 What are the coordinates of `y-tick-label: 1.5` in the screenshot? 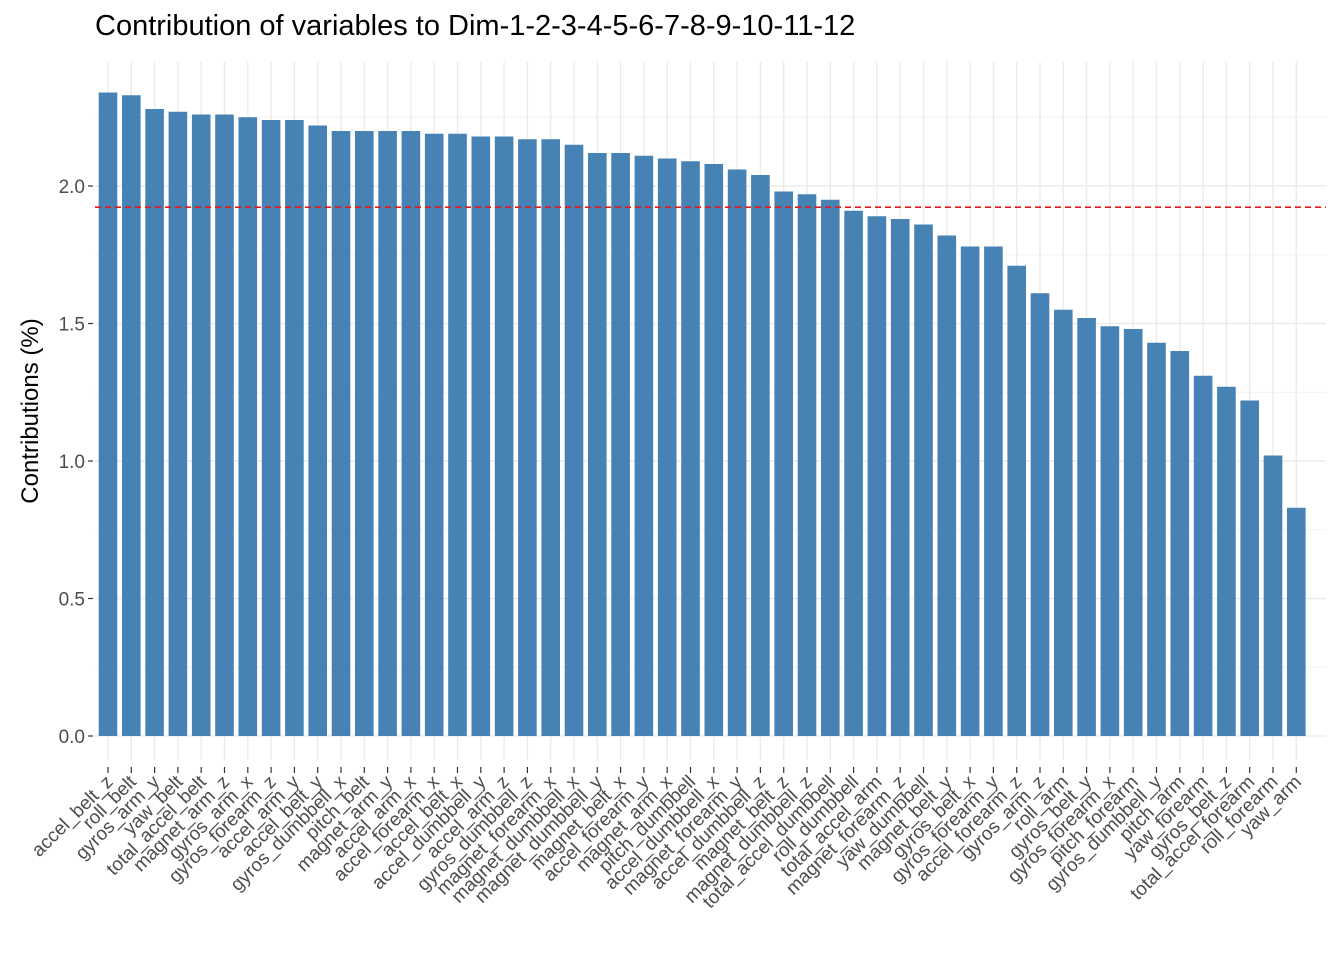 It's located at (72, 325).